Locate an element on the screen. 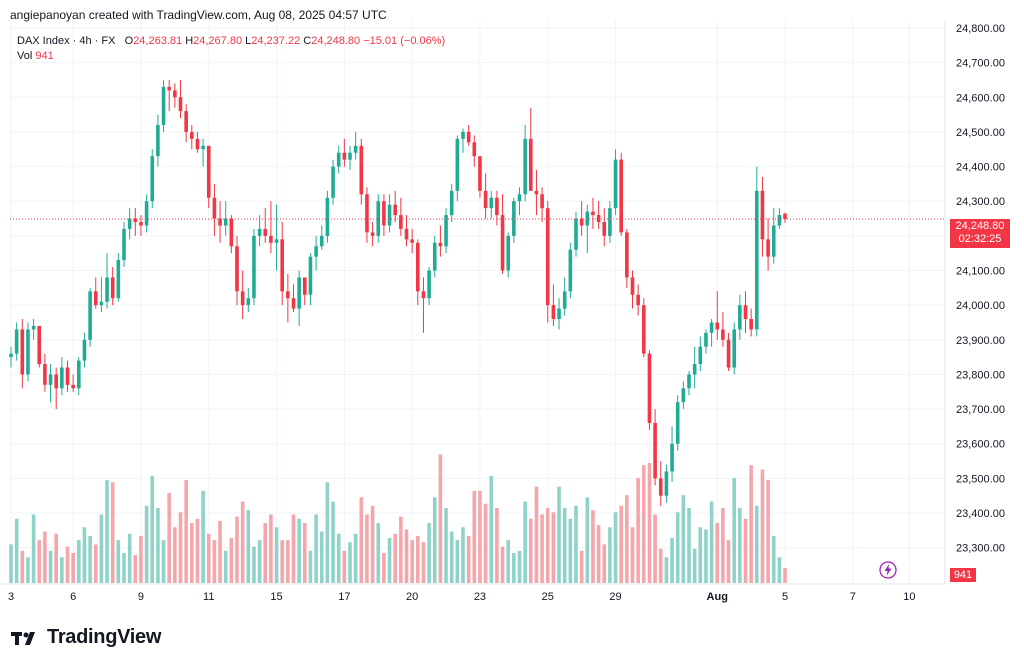  time-tick-label: 5 is located at coordinates (785, 597).